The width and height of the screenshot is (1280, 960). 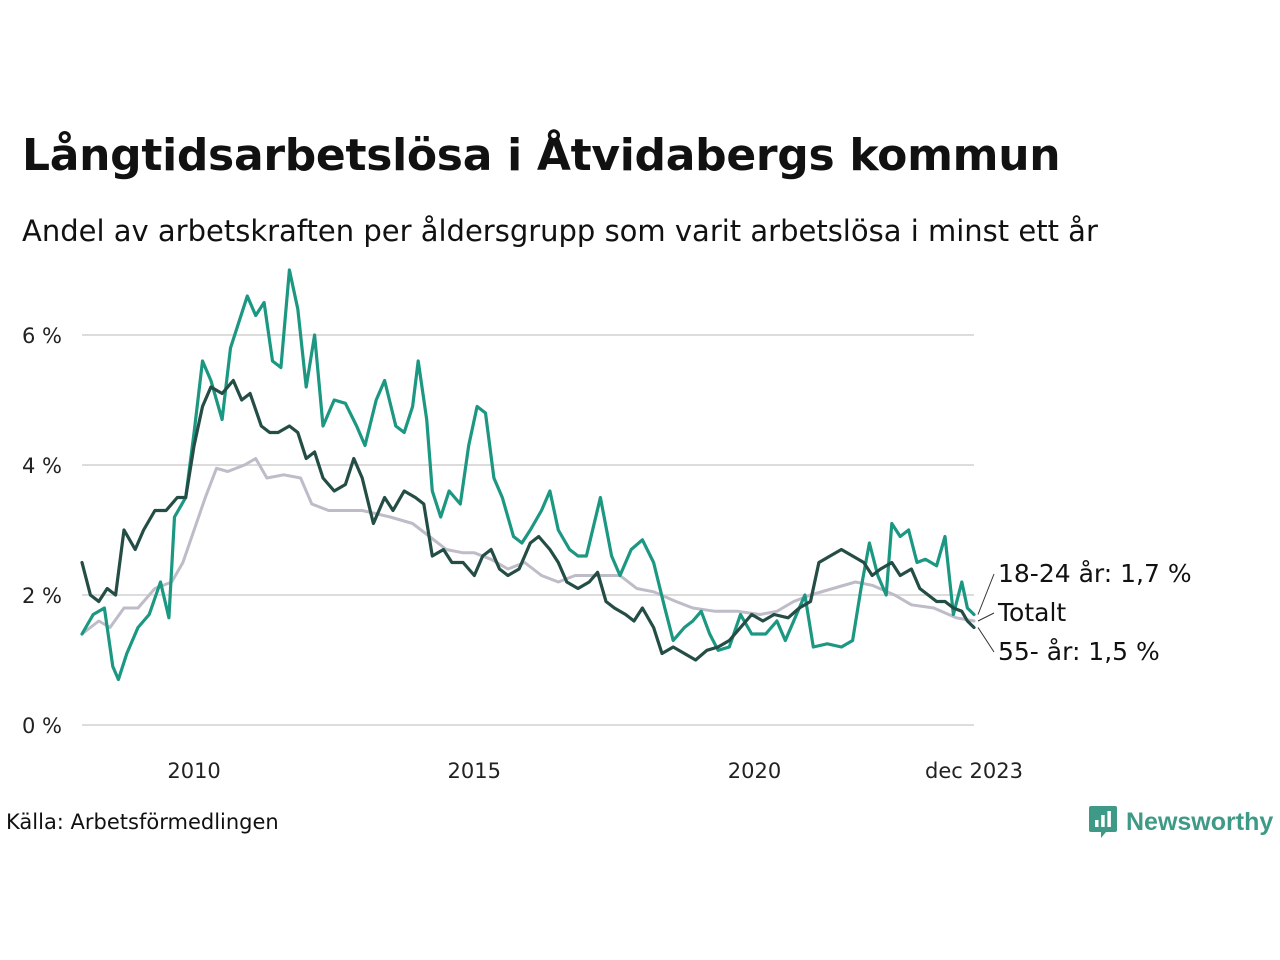 What do you see at coordinates (474, 771) in the screenshot?
I see `x-tick-label: 2015` at bounding box center [474, 771].